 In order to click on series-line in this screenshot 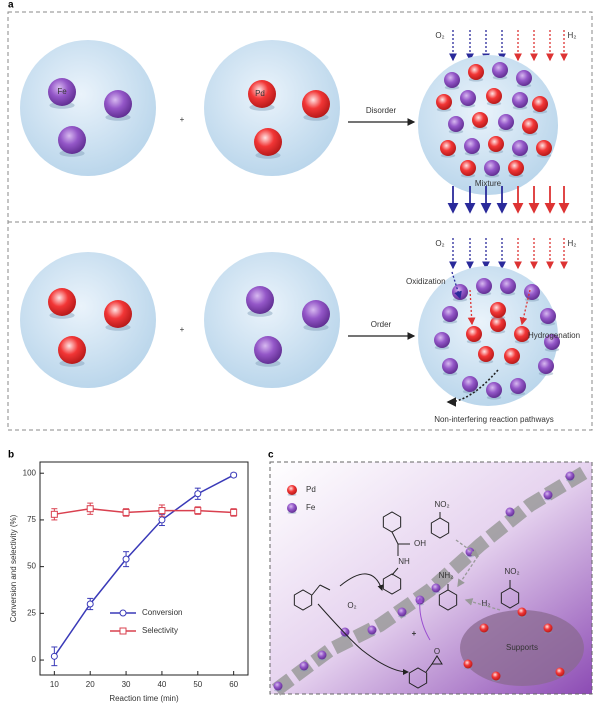, I will do `click(144, 565)`.